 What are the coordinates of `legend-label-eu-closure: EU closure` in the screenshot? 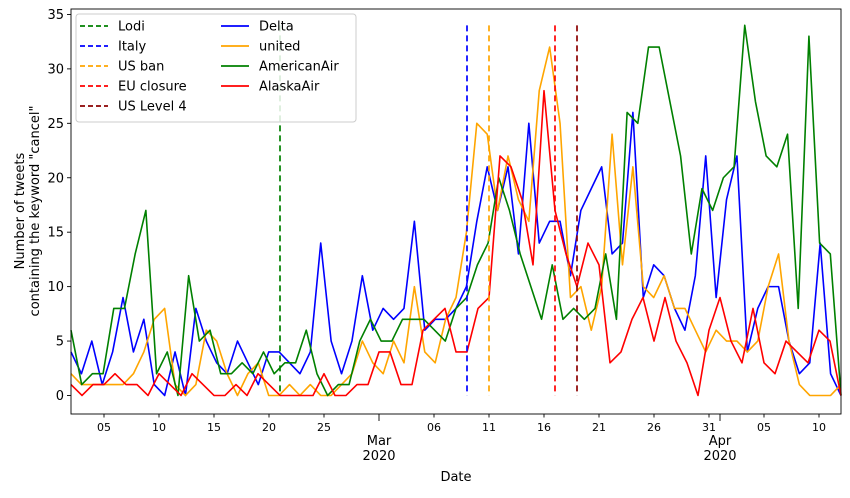 It's located at (152, 87).